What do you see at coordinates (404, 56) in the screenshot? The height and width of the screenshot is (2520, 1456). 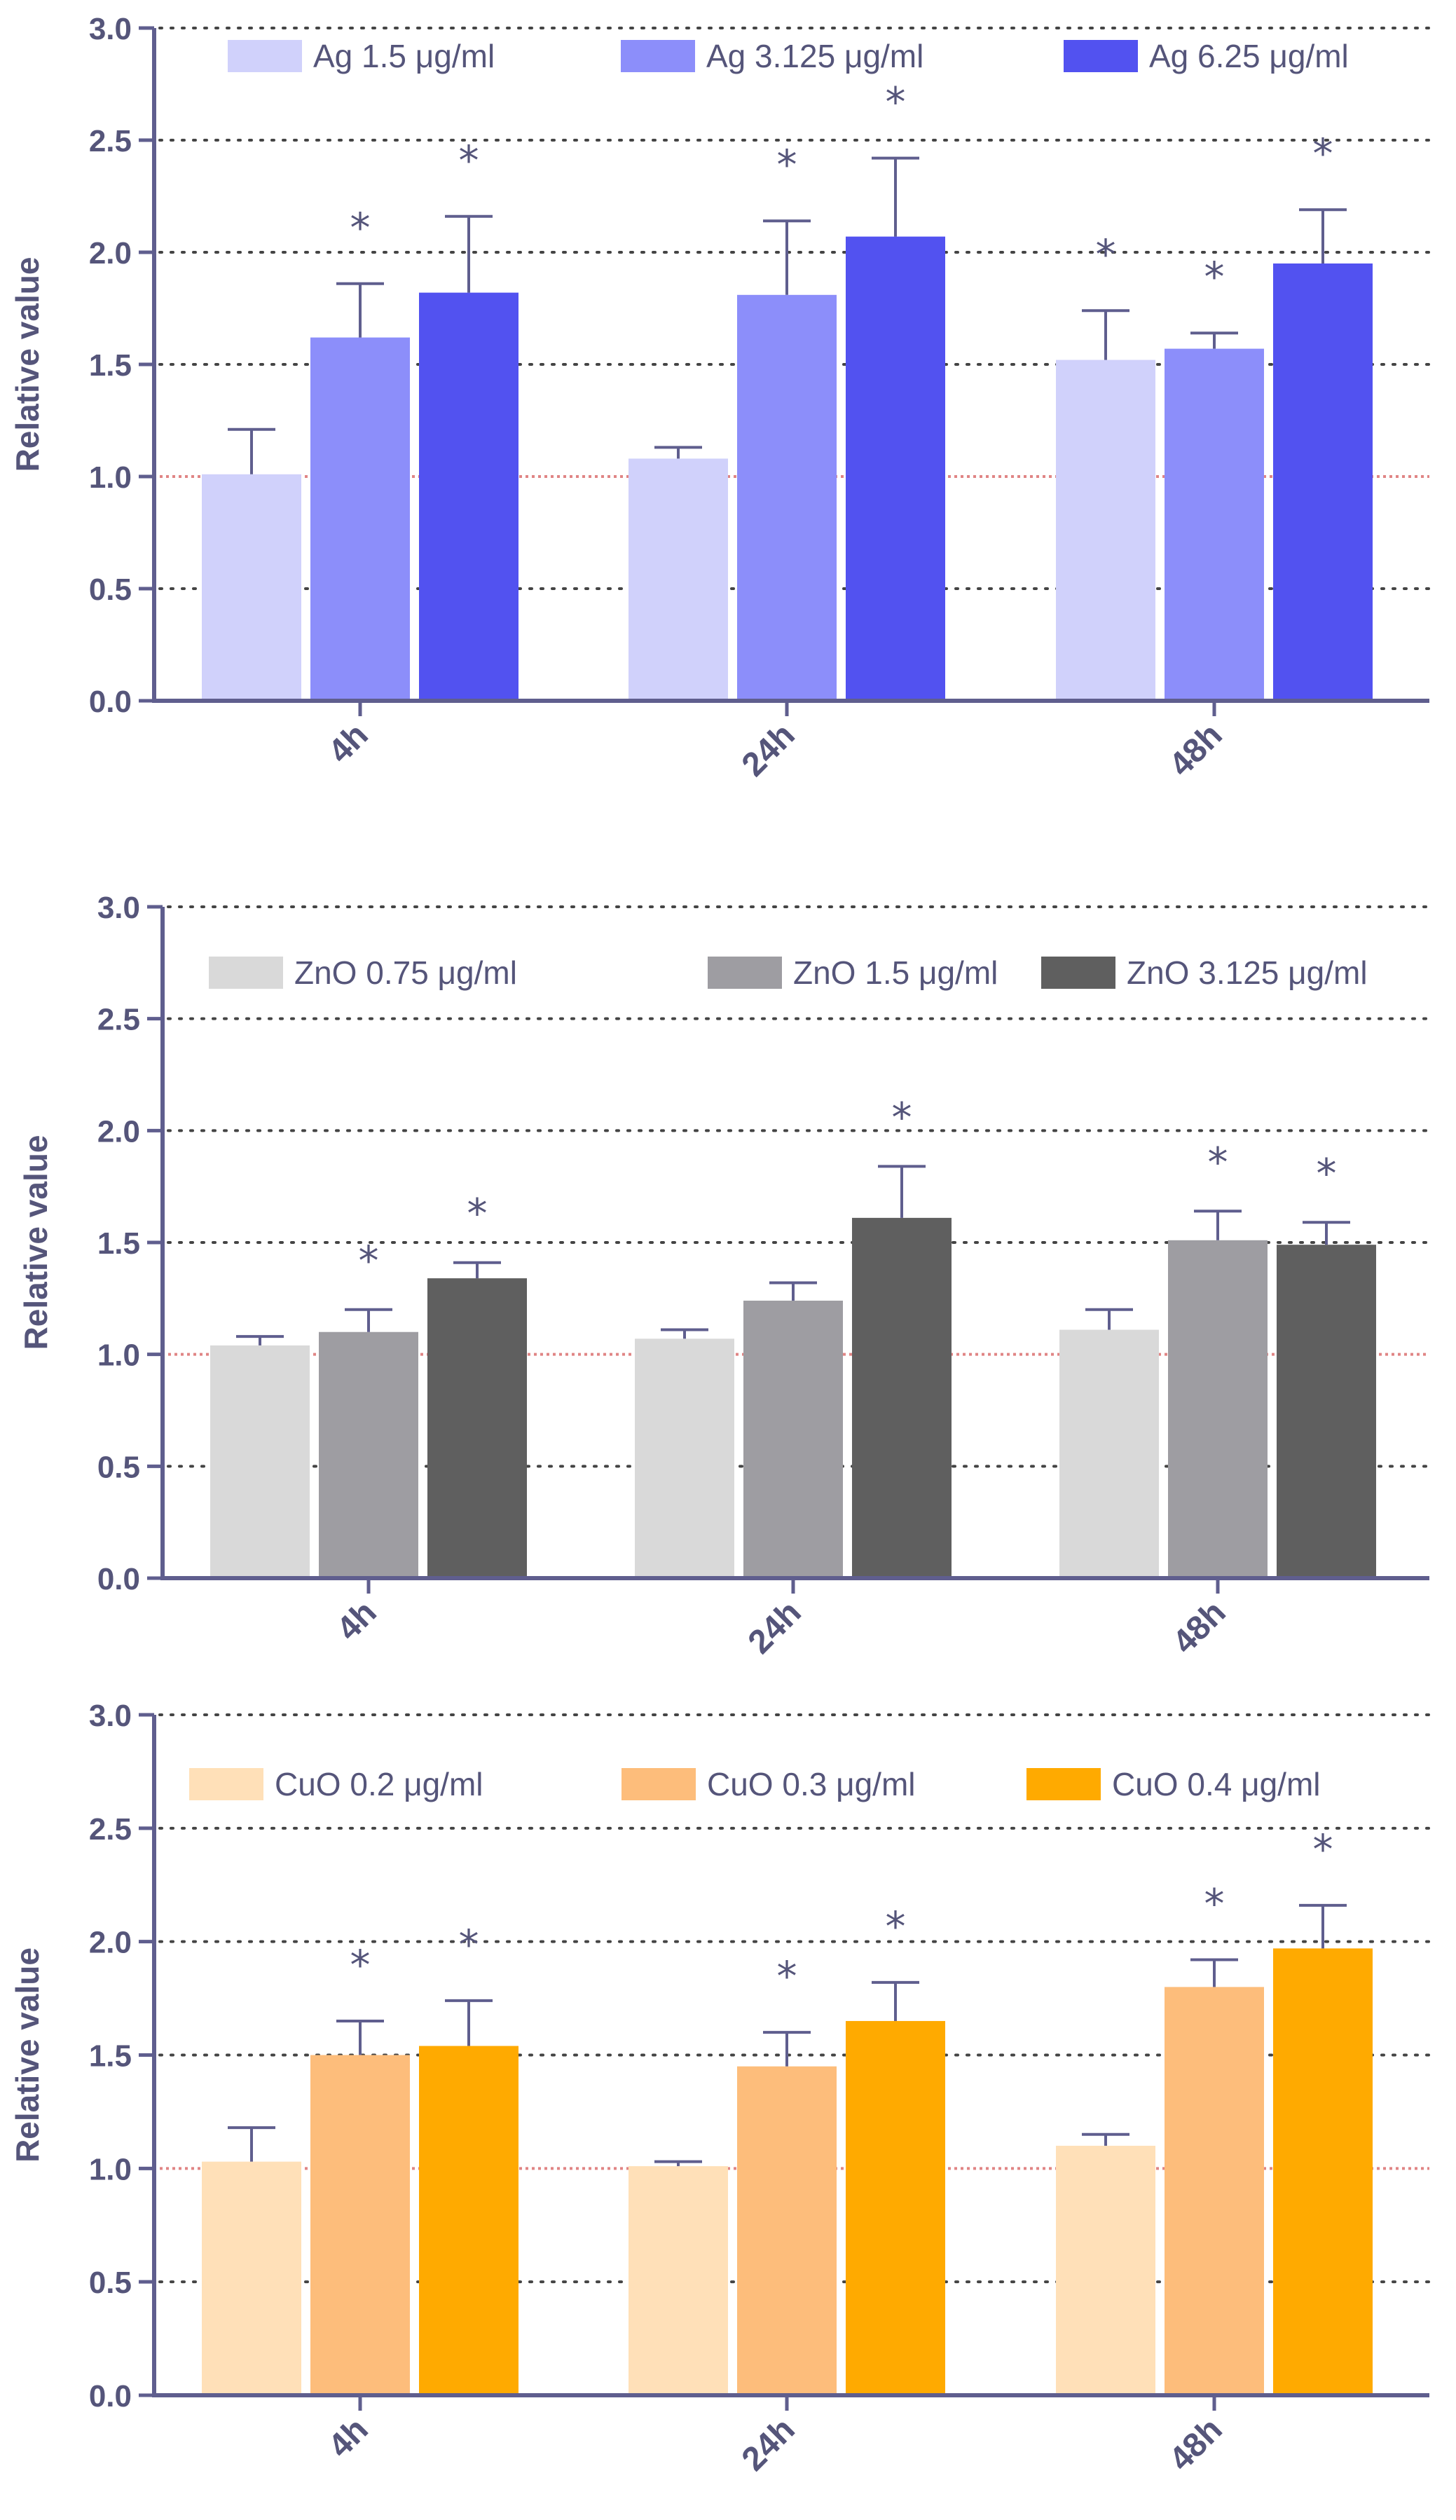 I see `legend-label: Ag 1.5 μg/ml` at bounding box center [404, 56].